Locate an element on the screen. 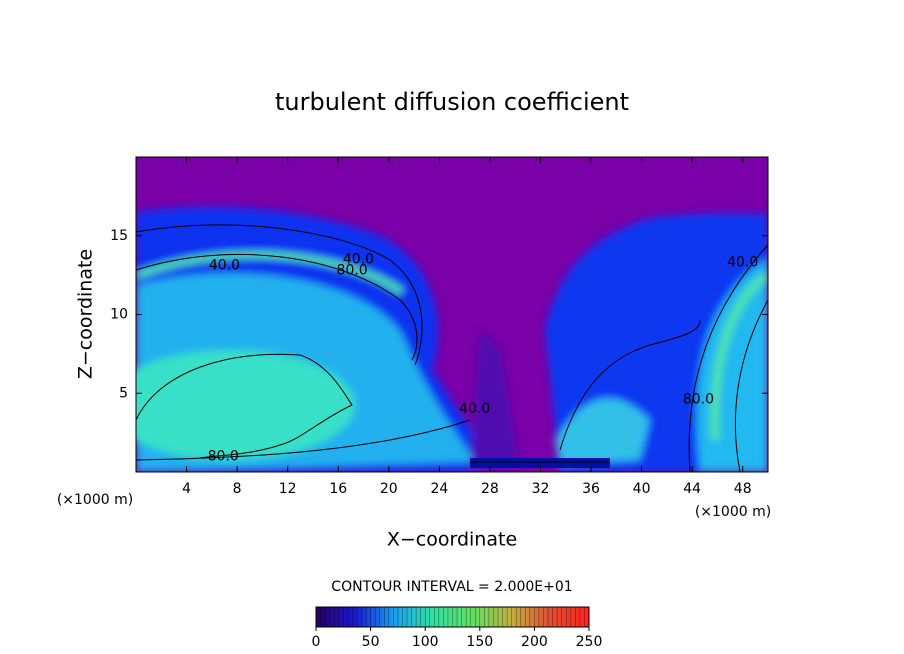 Image resolution: width=904 pixels, height=654 pixels. x-tick-label: 40 is located at coordinates (642, 489).